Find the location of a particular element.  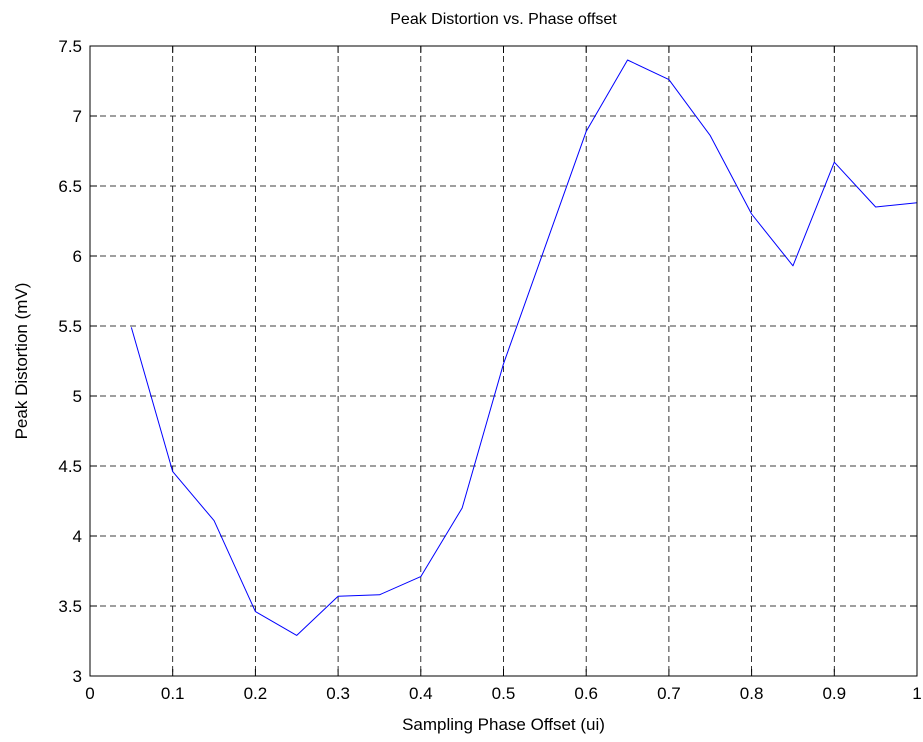

y-tick-label: 6 is located at coordinates (77, 256).